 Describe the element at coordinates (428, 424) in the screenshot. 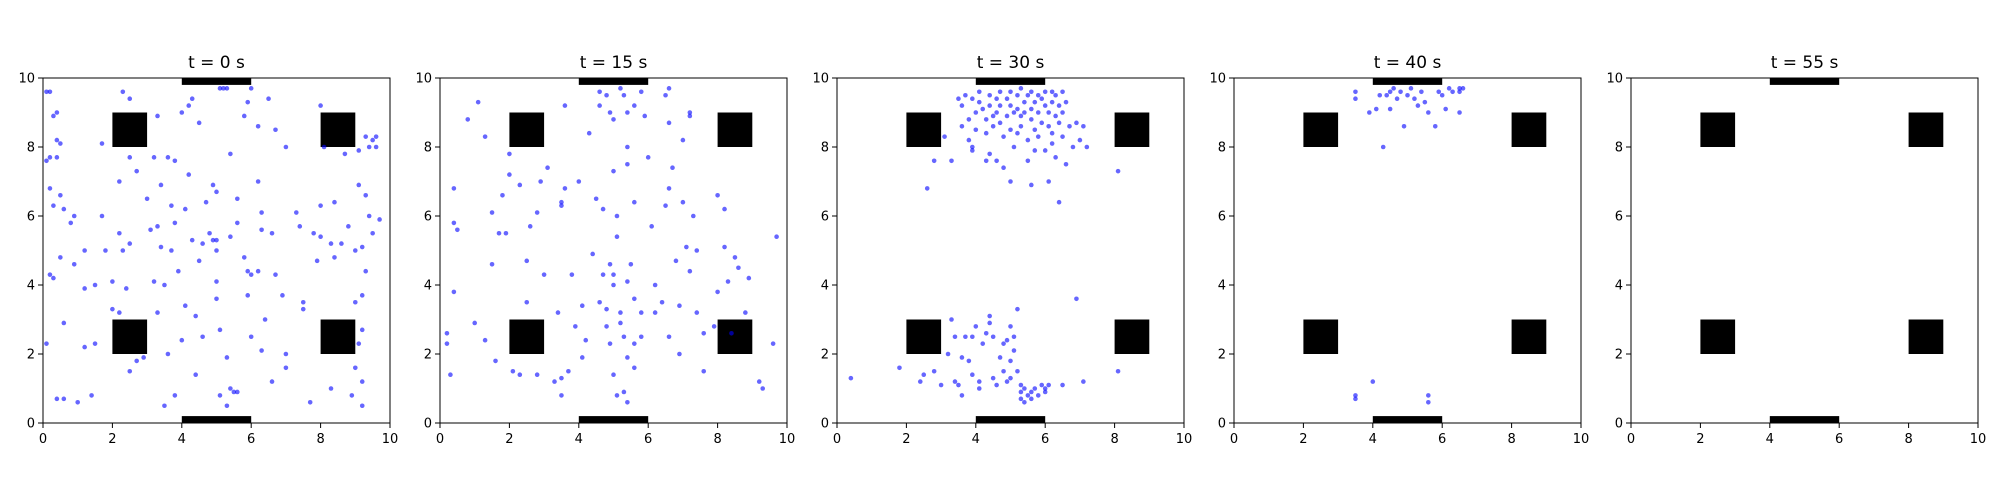

I see `y-tick-label: 0` at that location.